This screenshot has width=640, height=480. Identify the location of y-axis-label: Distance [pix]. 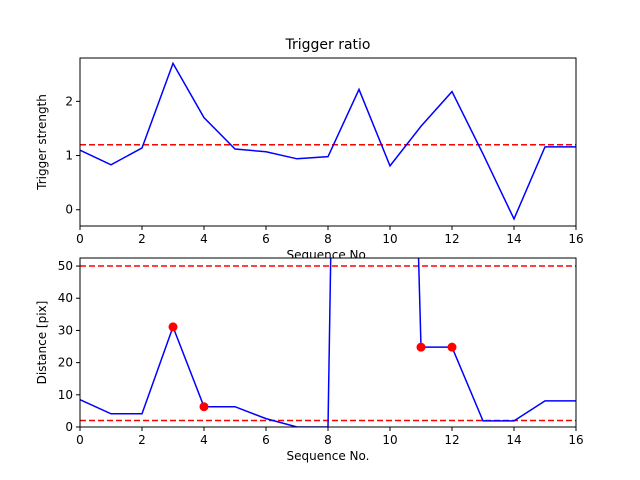
(42, 343).